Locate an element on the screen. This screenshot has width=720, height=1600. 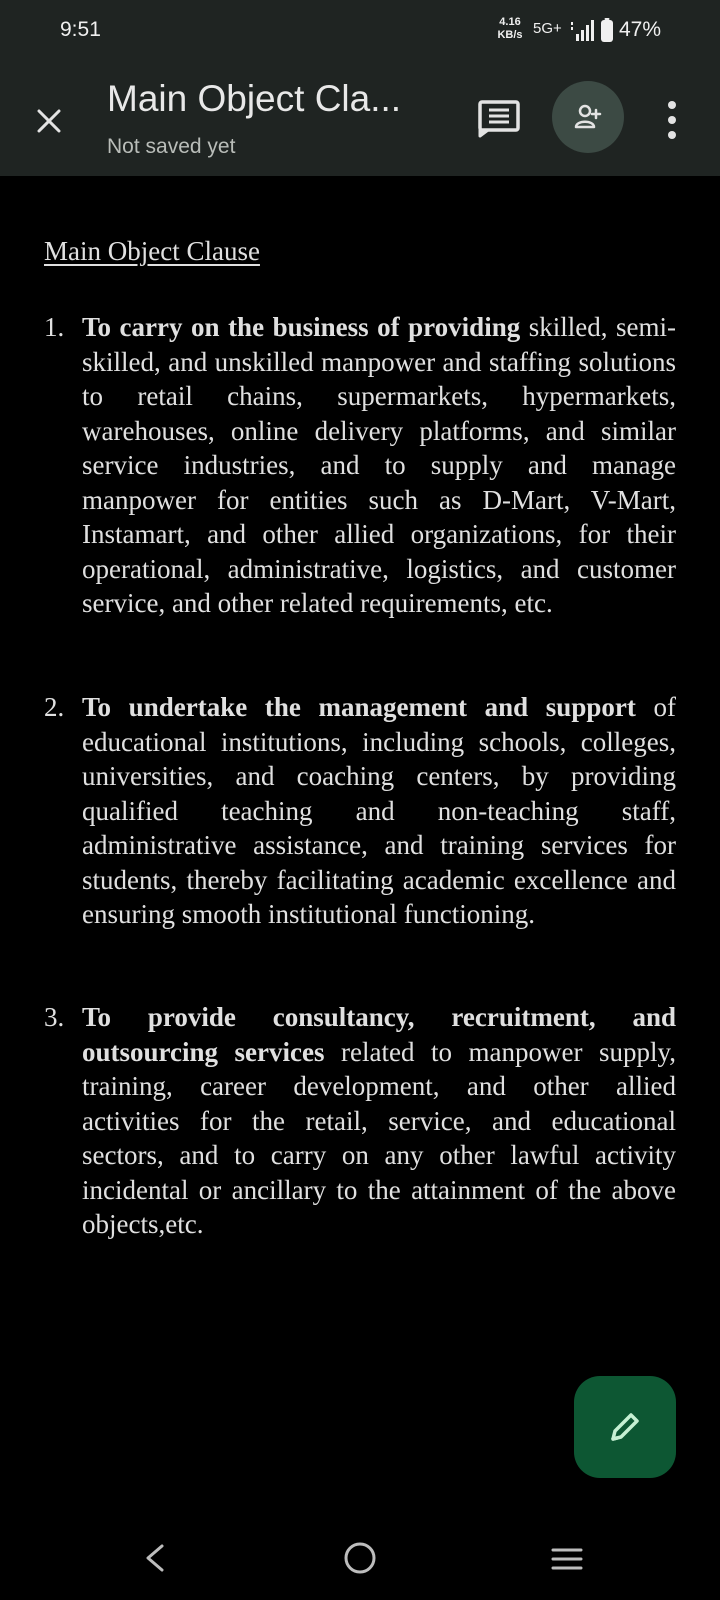
clause-bold-lead: To undertake the management and support is located at coordinates (359, 707).